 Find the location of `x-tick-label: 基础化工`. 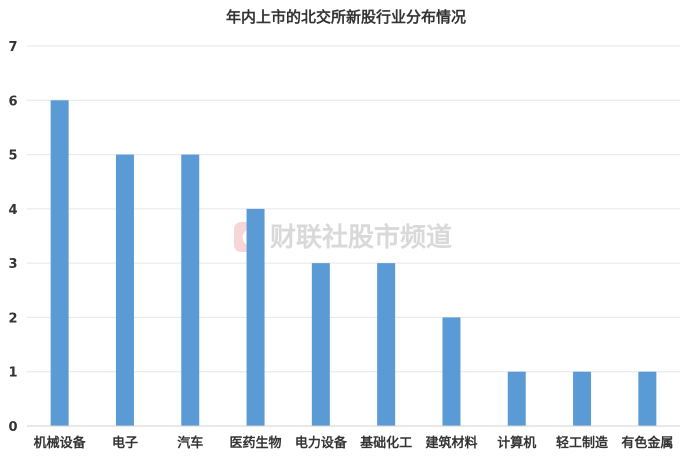

x-tick-label: 基础化工 is located at coordinates (385, 443).